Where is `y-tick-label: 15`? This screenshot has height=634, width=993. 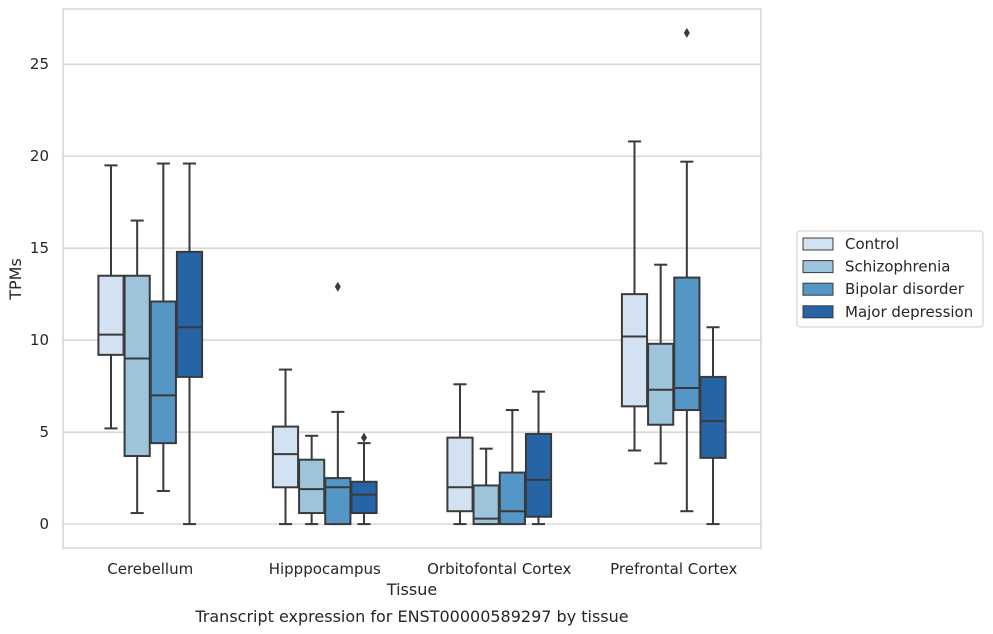
y-tick-label: 15 is located at coordinates (39, 248).